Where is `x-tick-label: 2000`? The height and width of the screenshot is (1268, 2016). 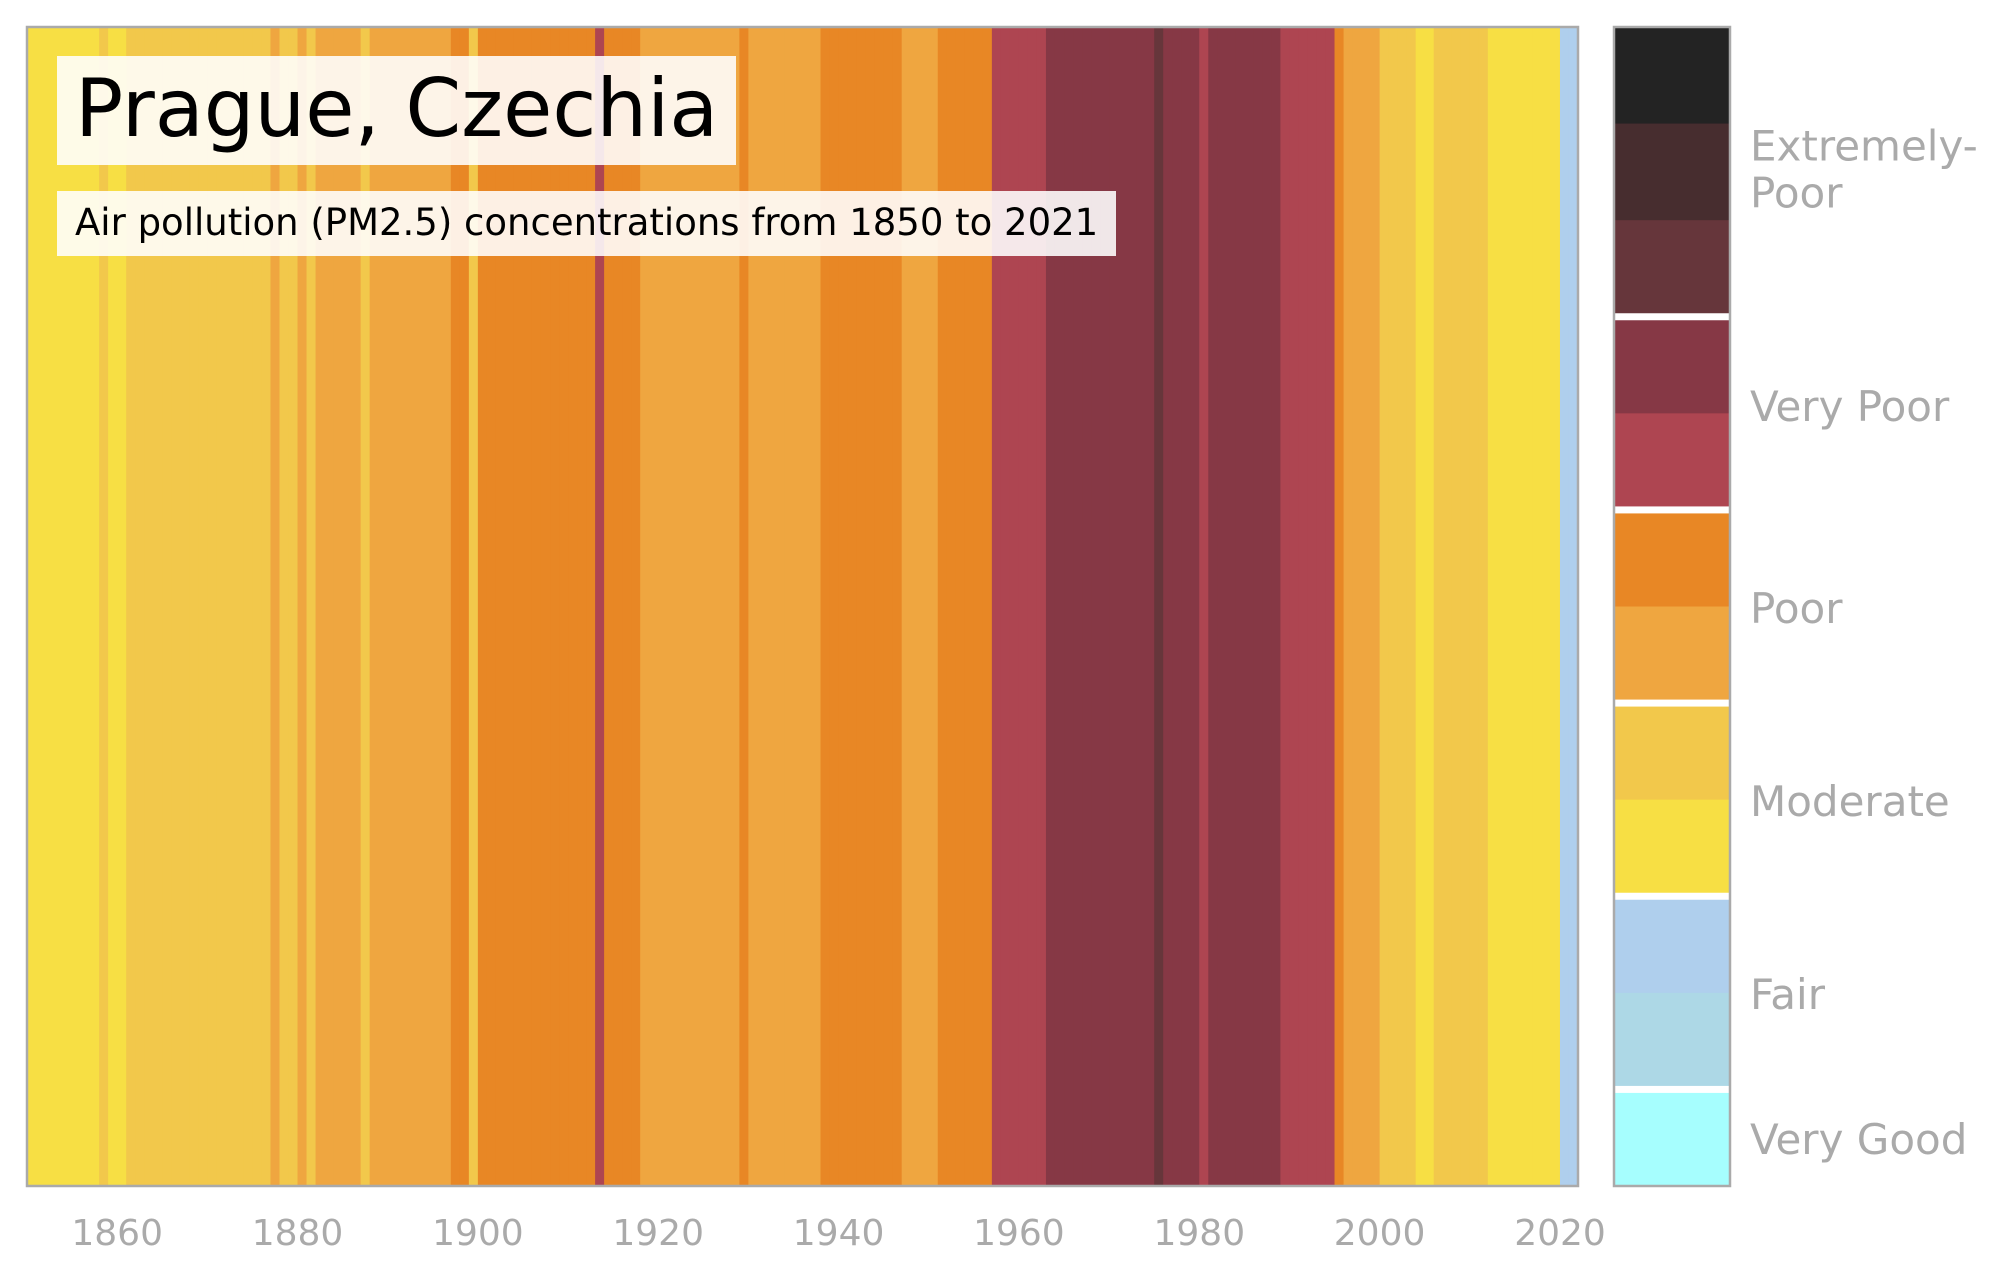 x-tick-label: 2000 is located at coordinates (1380, 1233).